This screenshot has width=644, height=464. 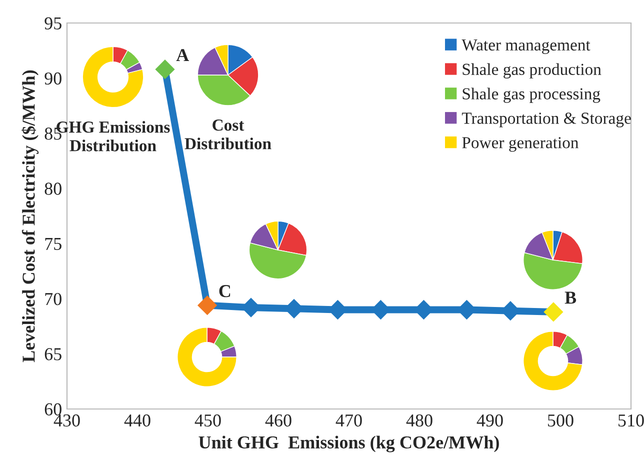 What do you see at coordinates (53, 244) in the screenshot?
I see `y-tick-label: 75` at bounding box center [53, 244].